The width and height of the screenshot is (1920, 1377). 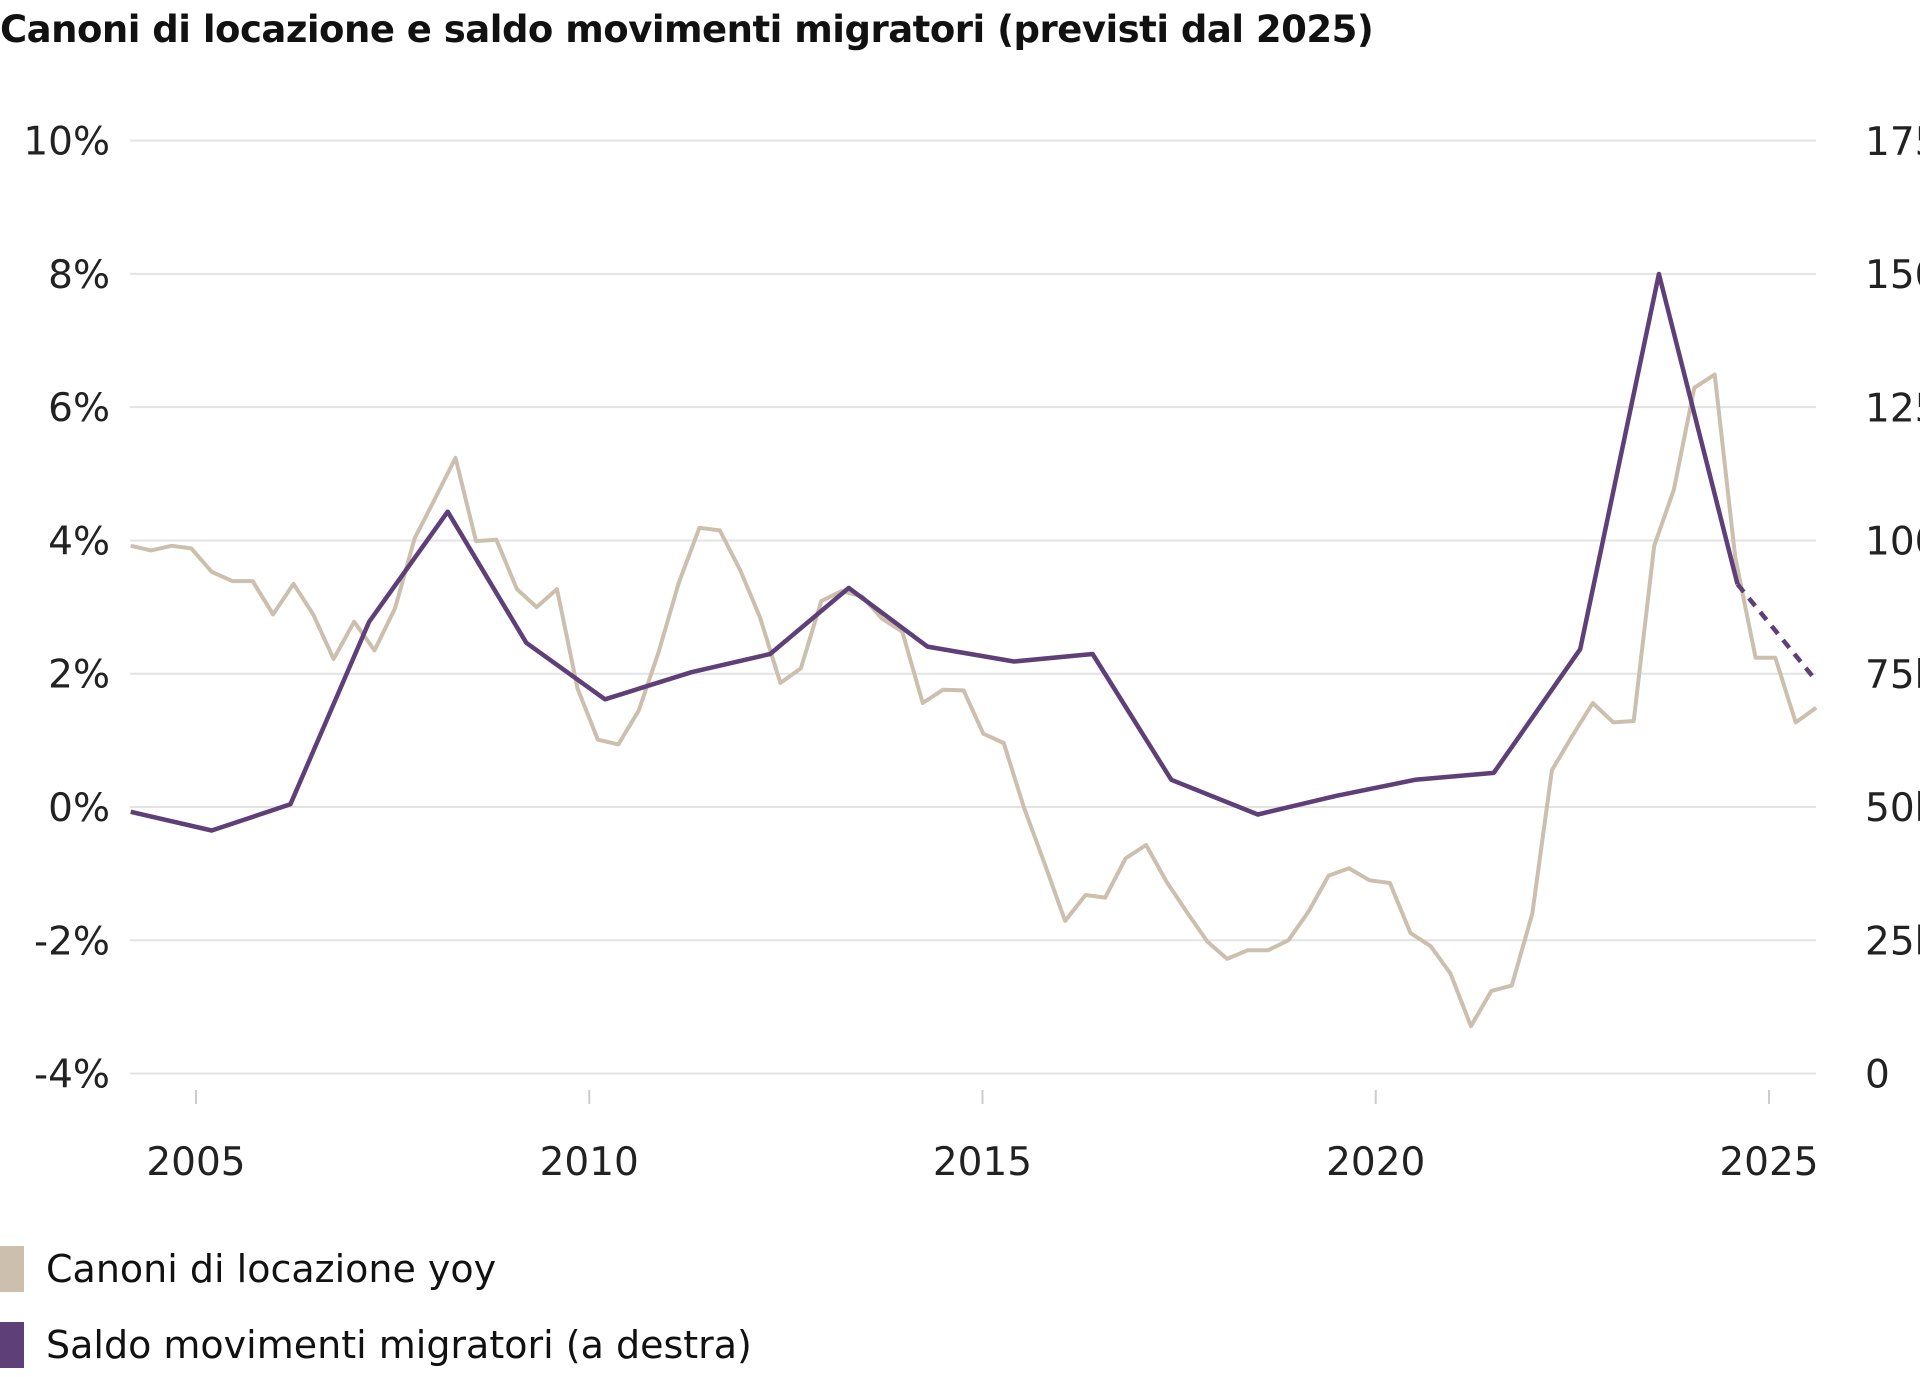 I want to click on y-right-tick-label: 75k, so click(x=1892, y=675).